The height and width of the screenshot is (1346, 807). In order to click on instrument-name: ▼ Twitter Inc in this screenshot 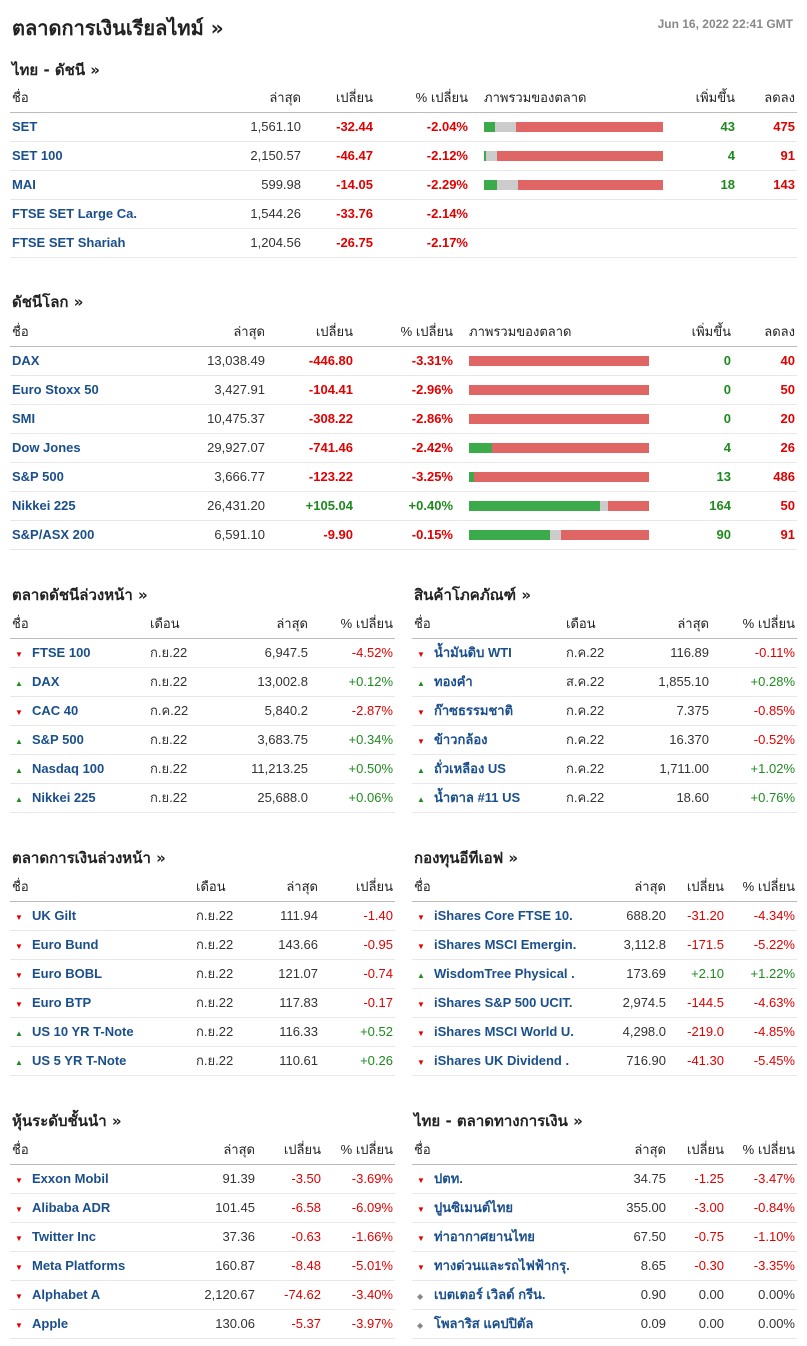, I will do `click(90, 1237)`.